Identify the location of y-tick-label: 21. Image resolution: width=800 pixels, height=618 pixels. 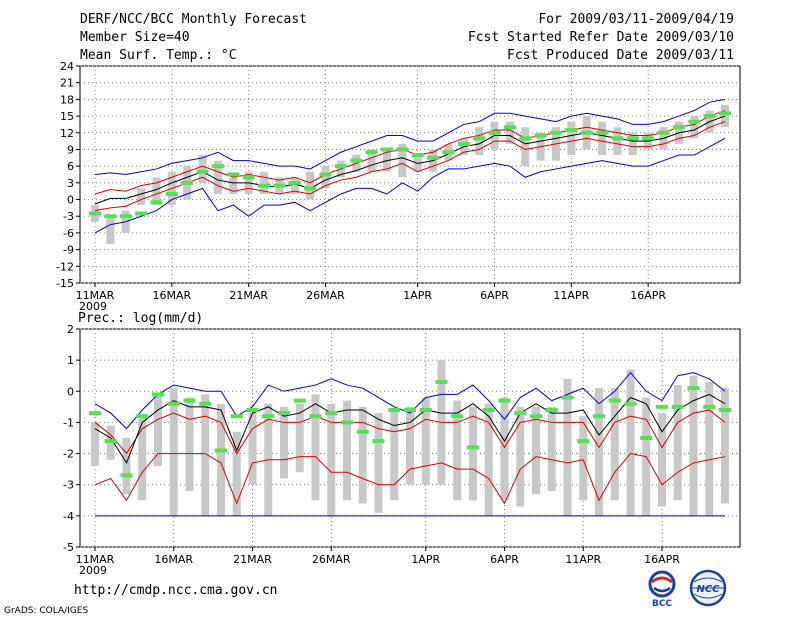
(67, 83).